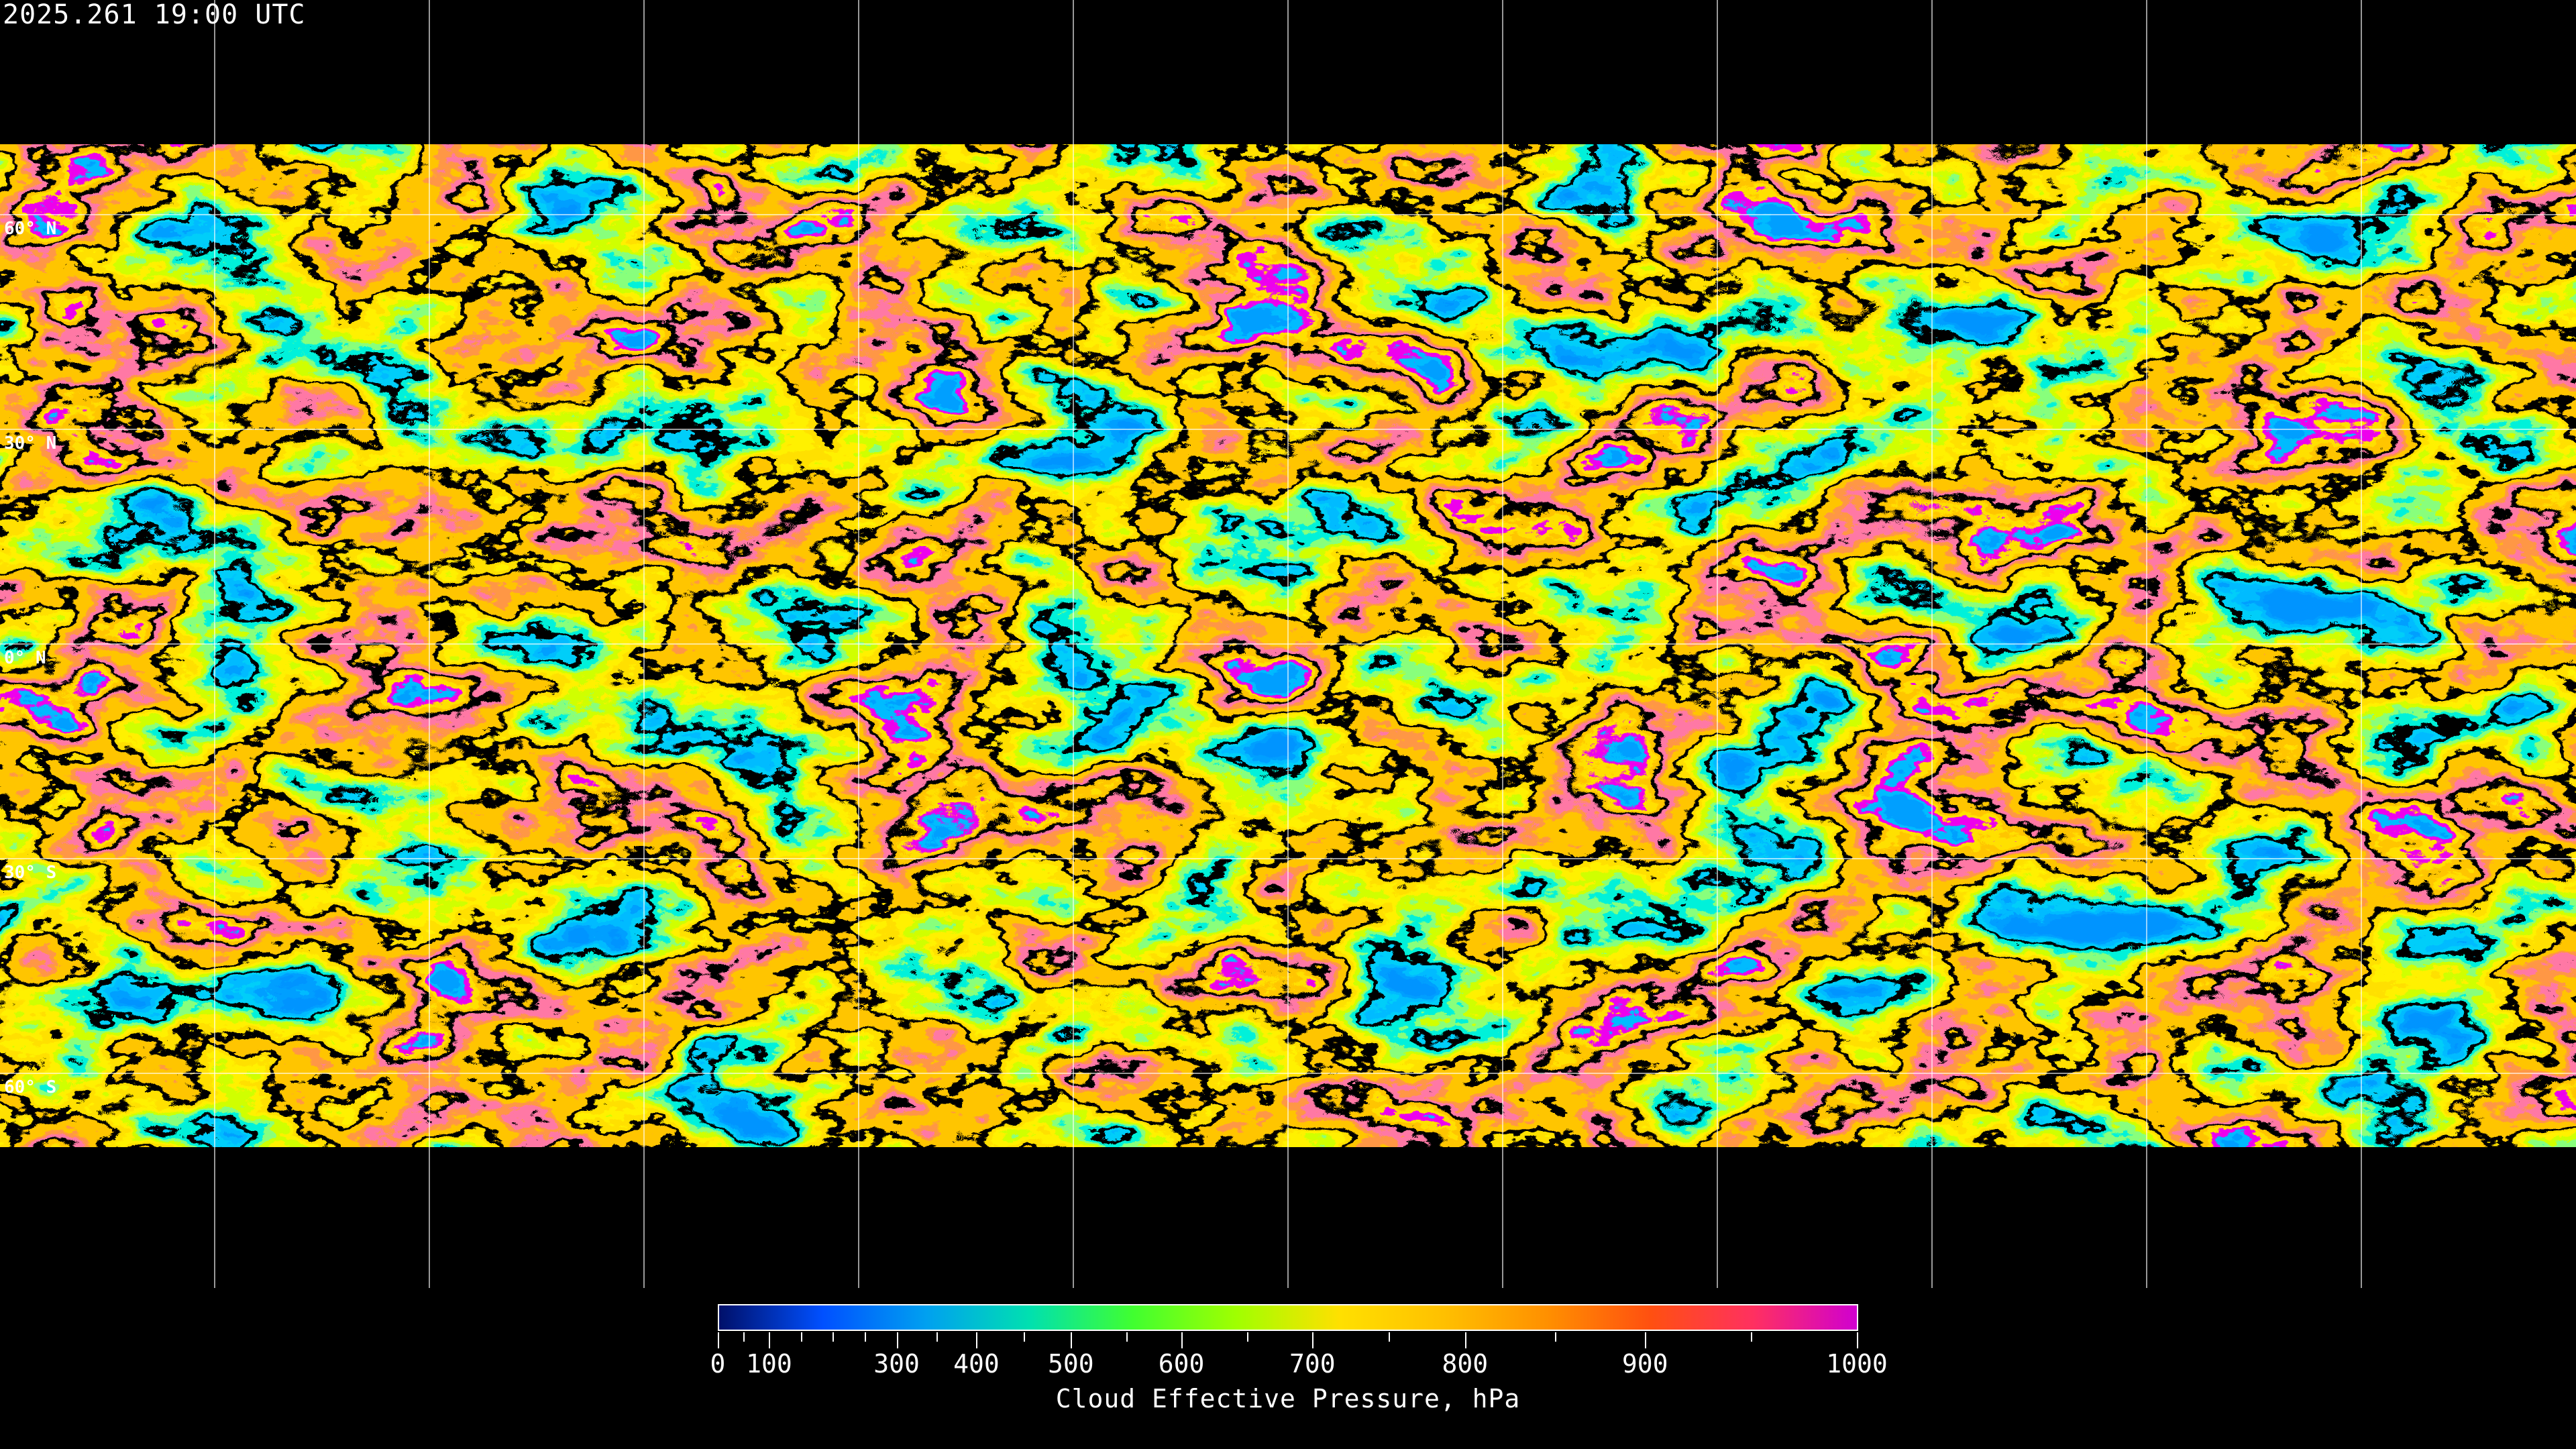 The height and width of the screenshot is (1449, 2576). I want to click on colorbar-tick-label: 300, so click(896, 1364).